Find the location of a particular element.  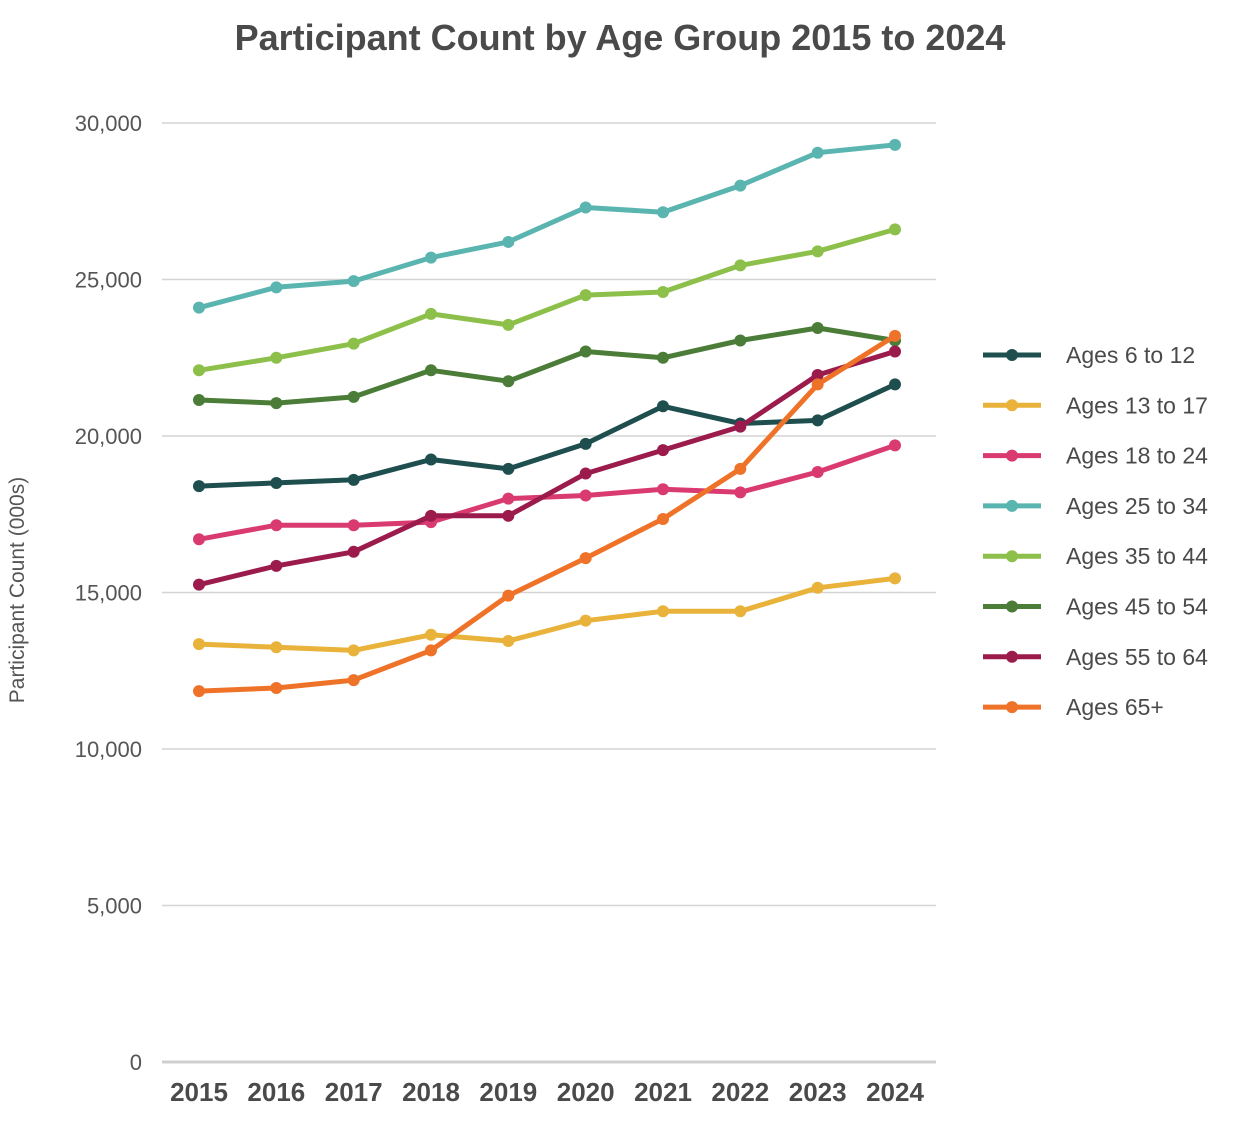

y-tick-label: 15,000 is located at coordinates (108, 593).